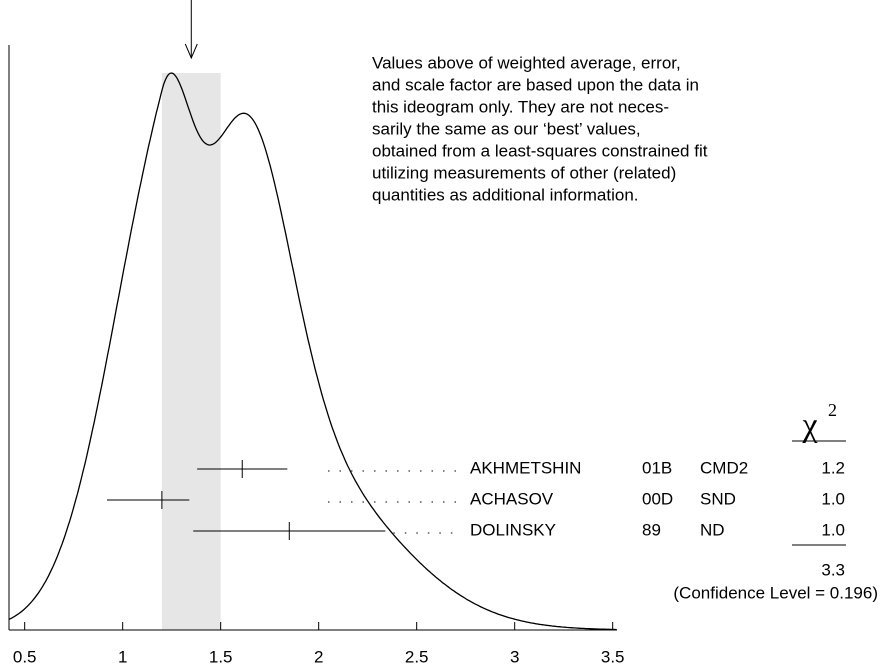 This screenshot has width=880, height=670. What do you see at coordinates (318, 656) in the screenshot?
I see `x-tick-label: 2` at bounding box center [318, 656].